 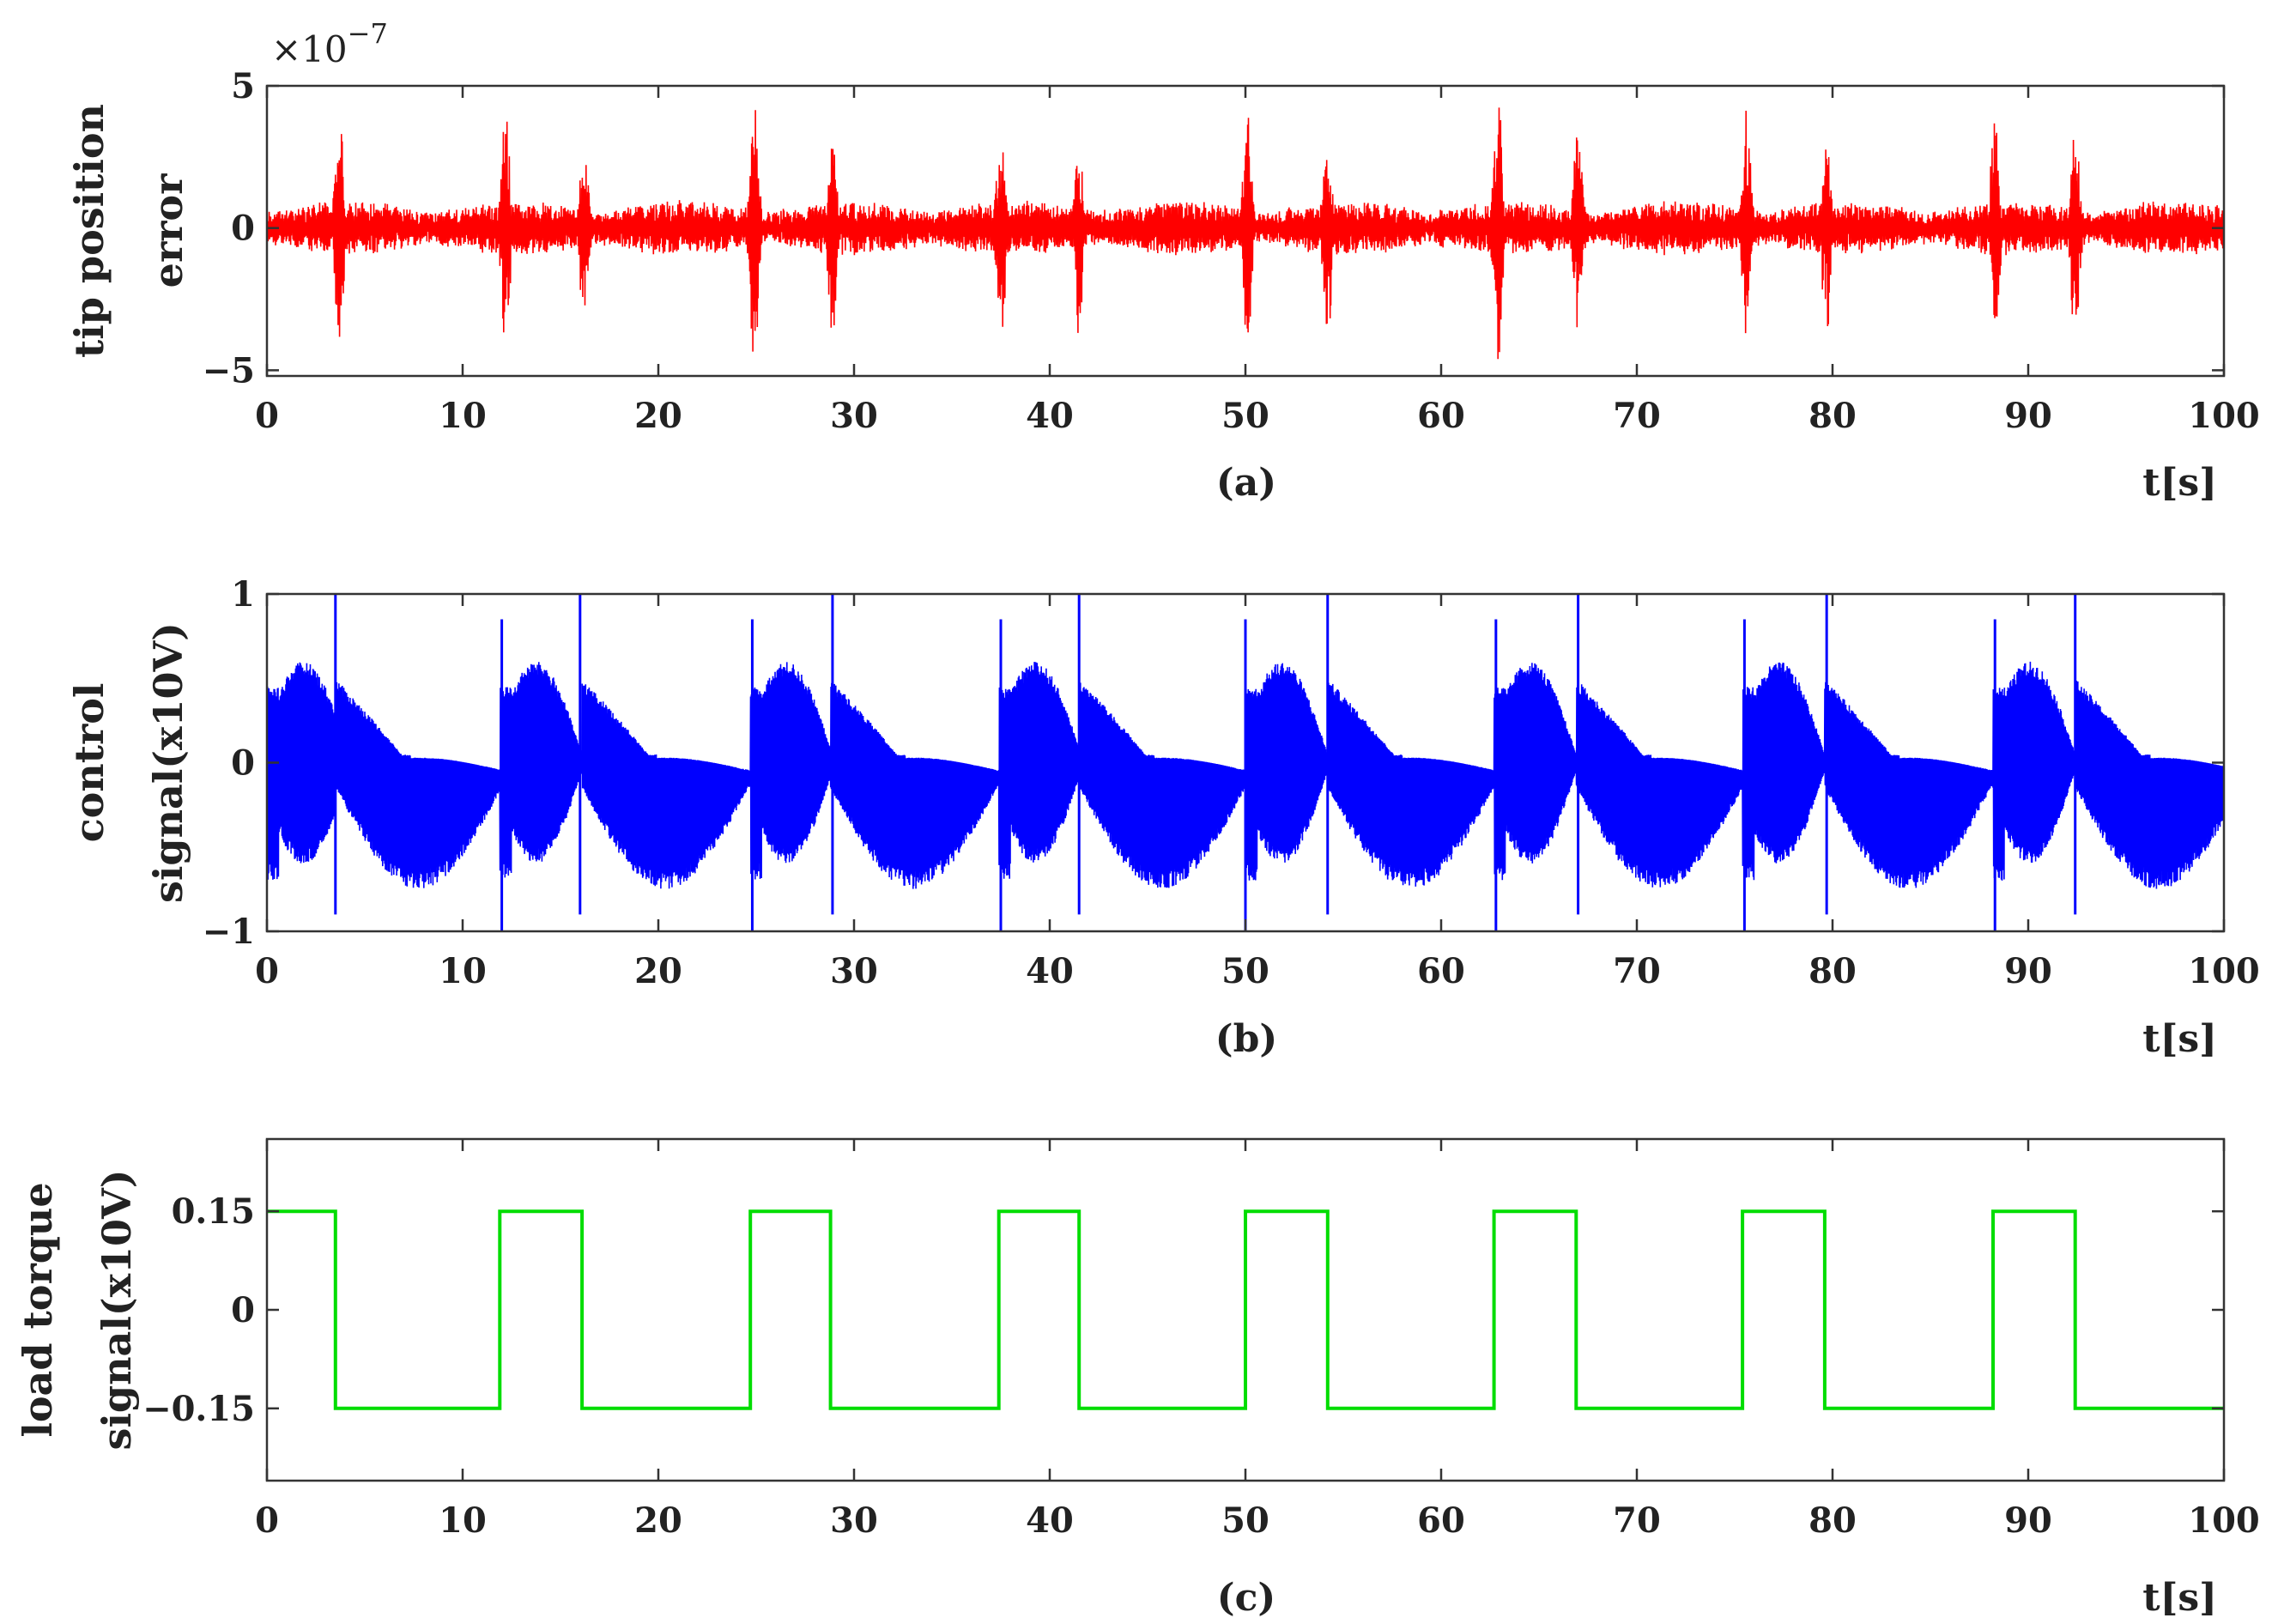 What do you see at coordinates (2179, 1598) in the screenshot?
I see `panel-c-xlabel: t[s]` at bounding box center [2179, 1598].